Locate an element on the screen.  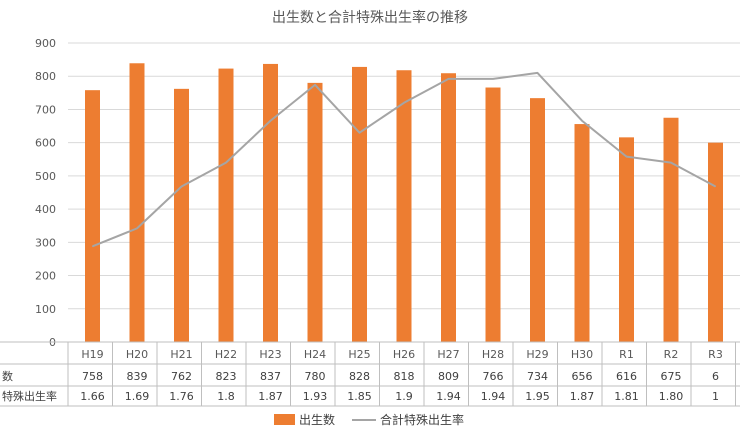
table-cell: 1.9 is located at coordinates (404, 396).